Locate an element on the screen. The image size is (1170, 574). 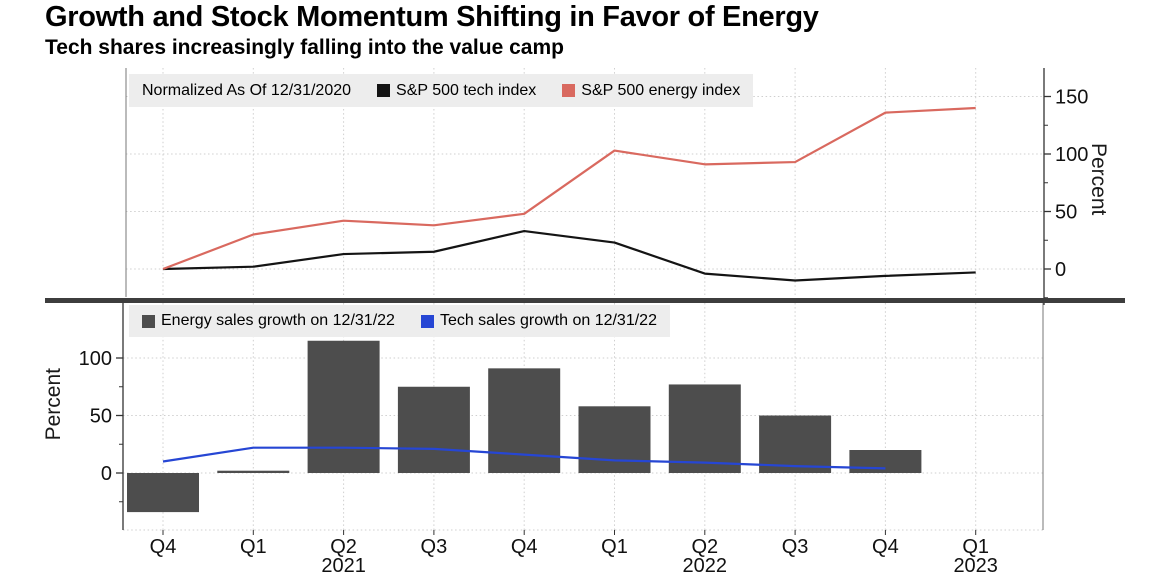
legend-item-energy-index: S&P 500 energy index is located at coordinates (651, 91).